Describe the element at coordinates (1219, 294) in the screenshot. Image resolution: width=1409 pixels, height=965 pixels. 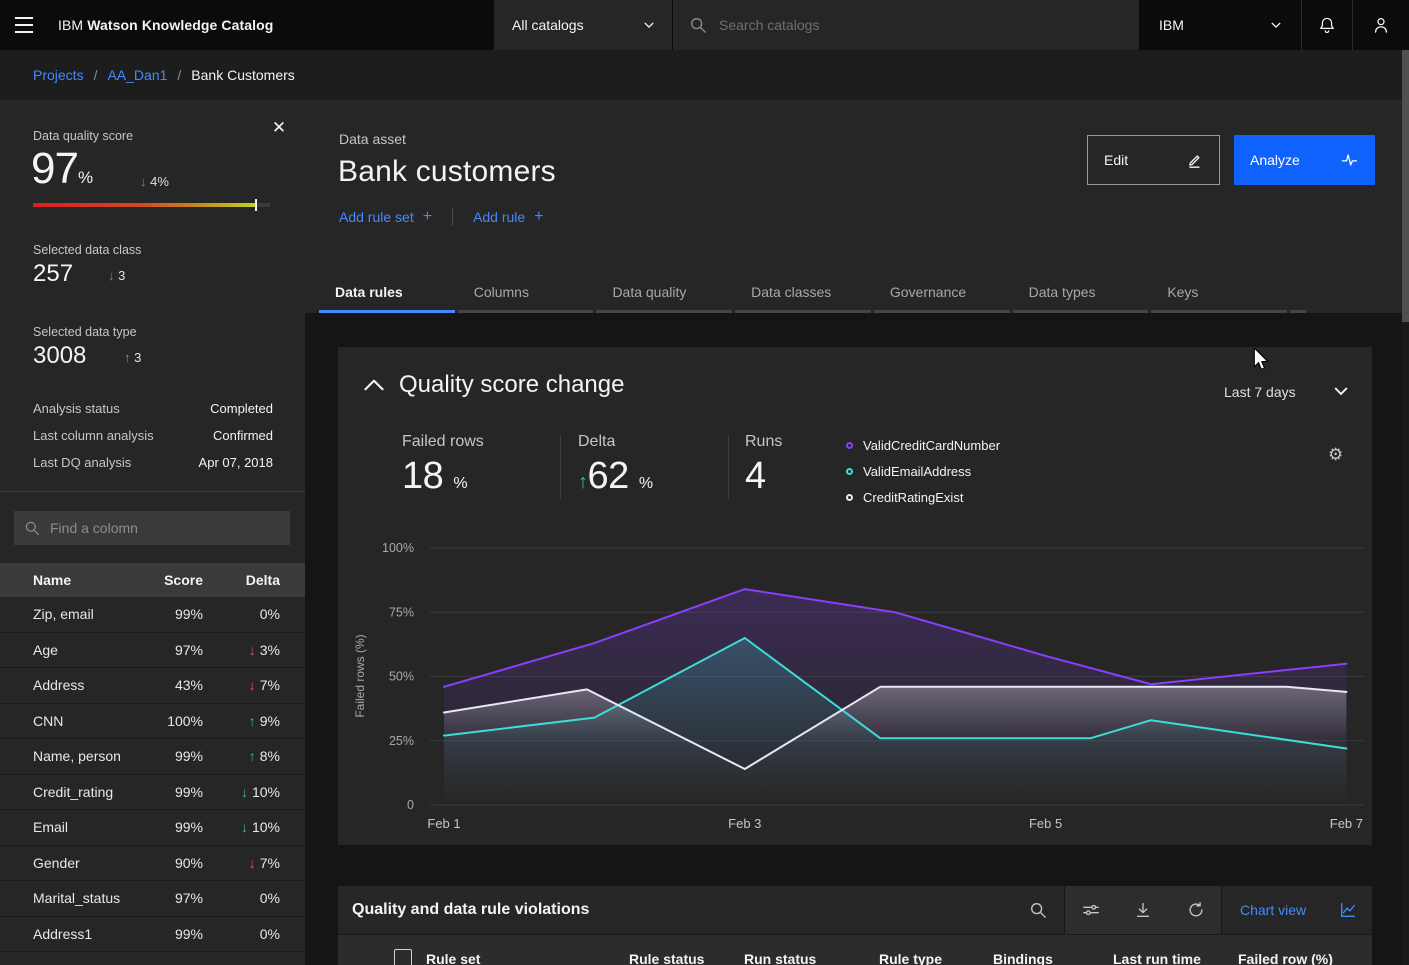
I see `tab-keys: Keys` at that location.